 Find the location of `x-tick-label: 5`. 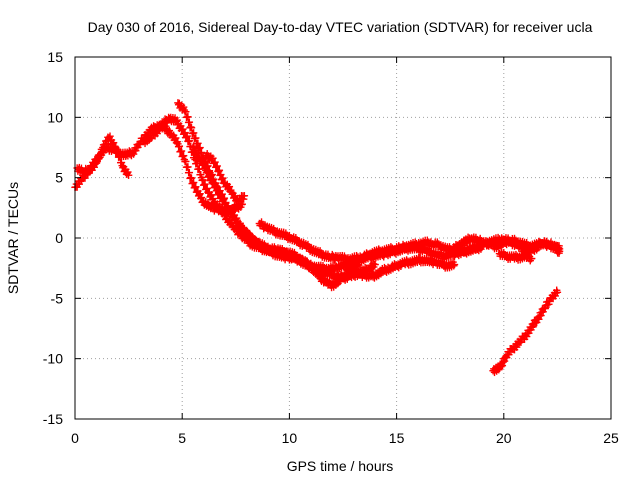

x-tick-label: 5 is located at coordinates (182, 438).